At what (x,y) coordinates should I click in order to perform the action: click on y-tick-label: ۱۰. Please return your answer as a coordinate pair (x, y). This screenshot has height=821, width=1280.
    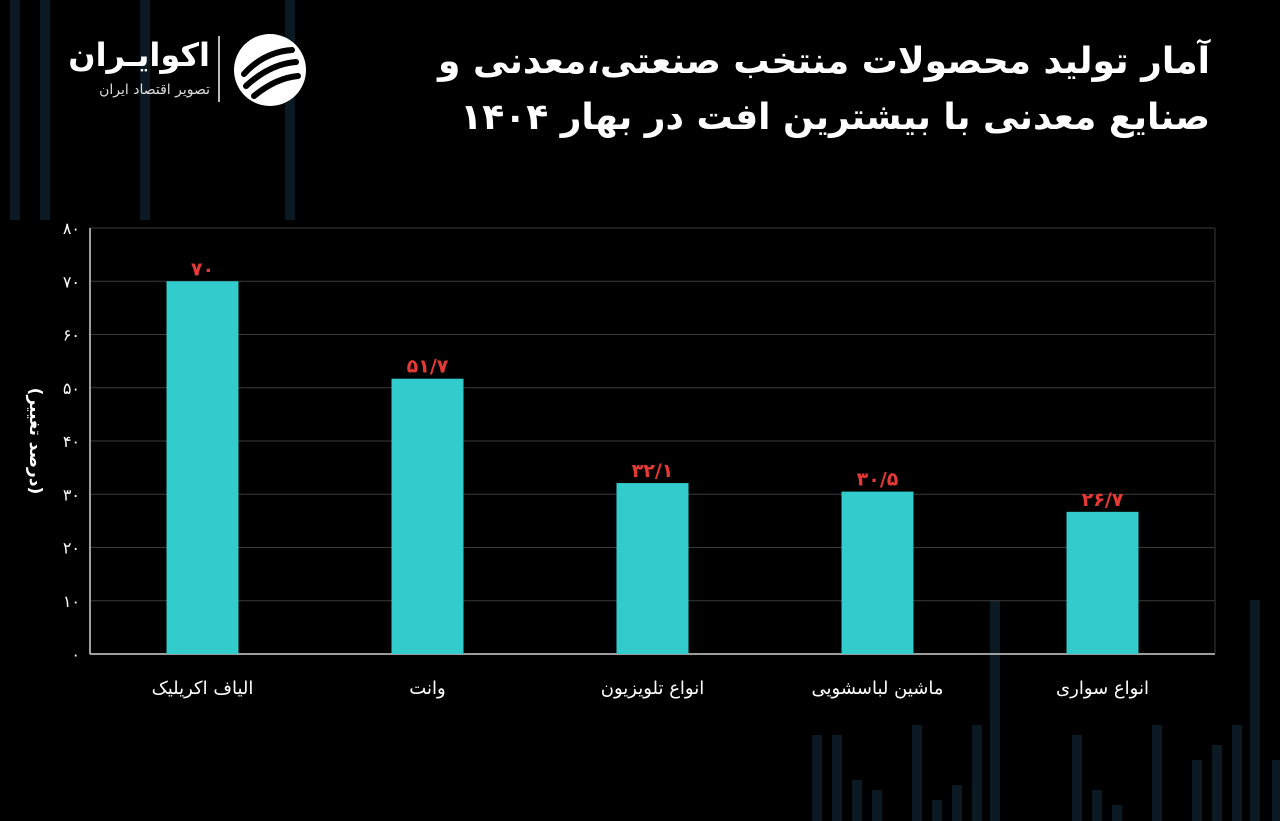
    Looking at the image, I should click on (71, 601).